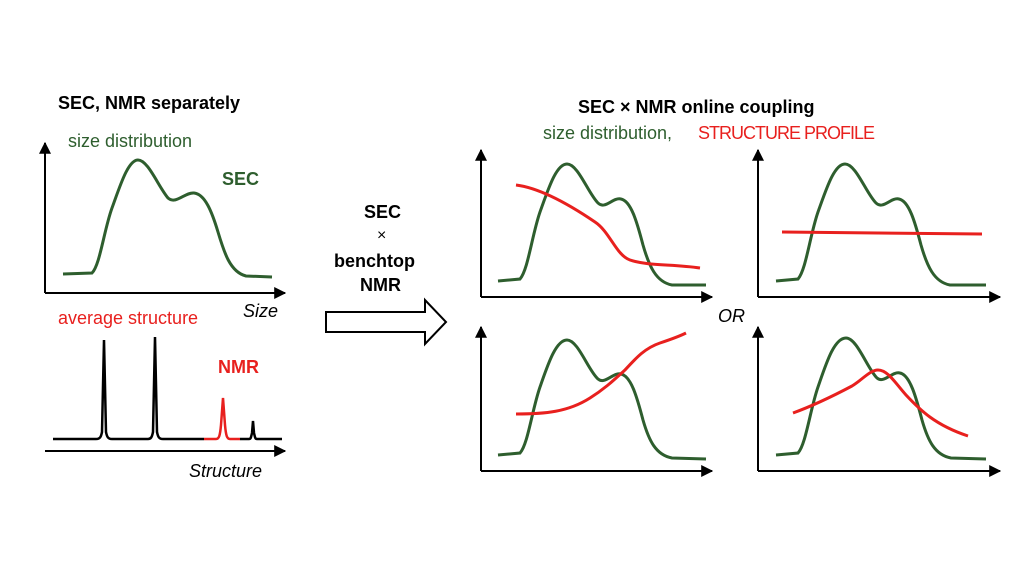 The image size is (1024, 572). What do you see at coordinates (601, 373) in the screenshot?
I see `coupled-plot-3-red` at bounding box center [601, 373].